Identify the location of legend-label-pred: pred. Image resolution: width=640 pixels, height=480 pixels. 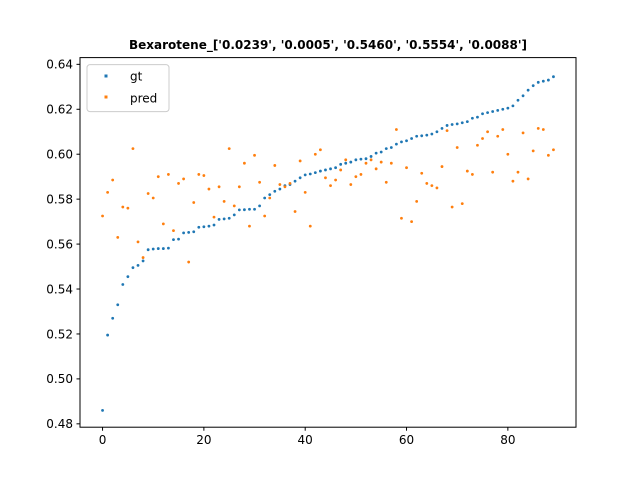
(143, 98).